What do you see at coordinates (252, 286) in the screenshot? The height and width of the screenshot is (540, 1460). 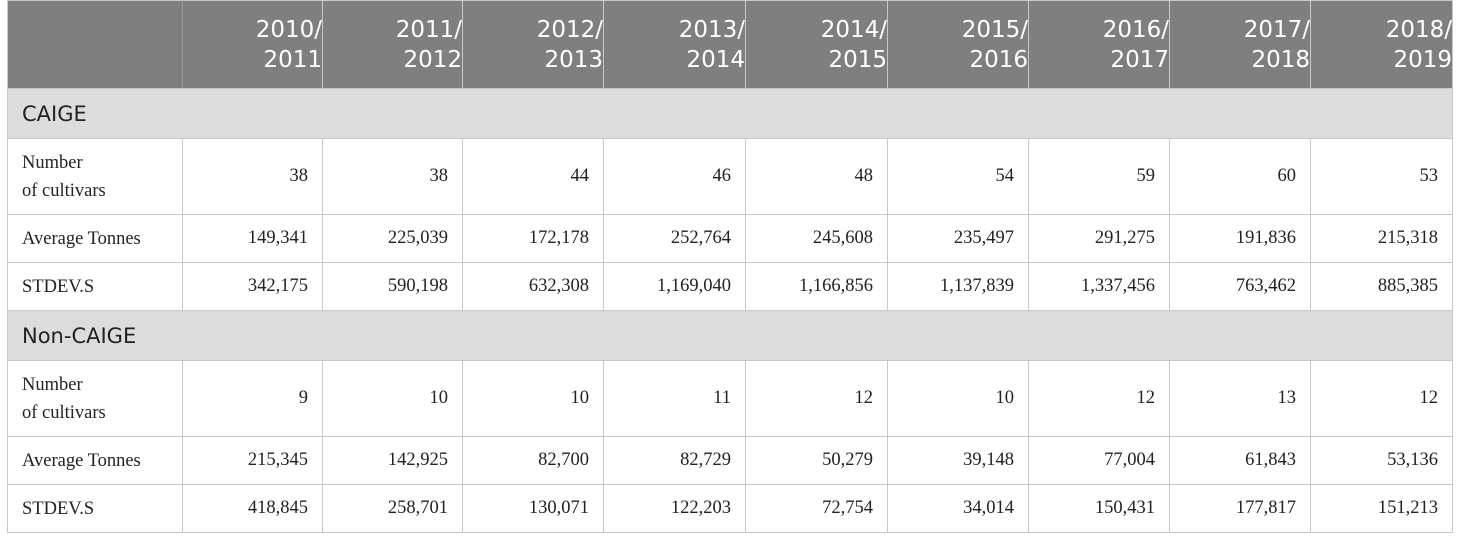 I see `value-cell: 342,175` at bounding box center [252, 286].